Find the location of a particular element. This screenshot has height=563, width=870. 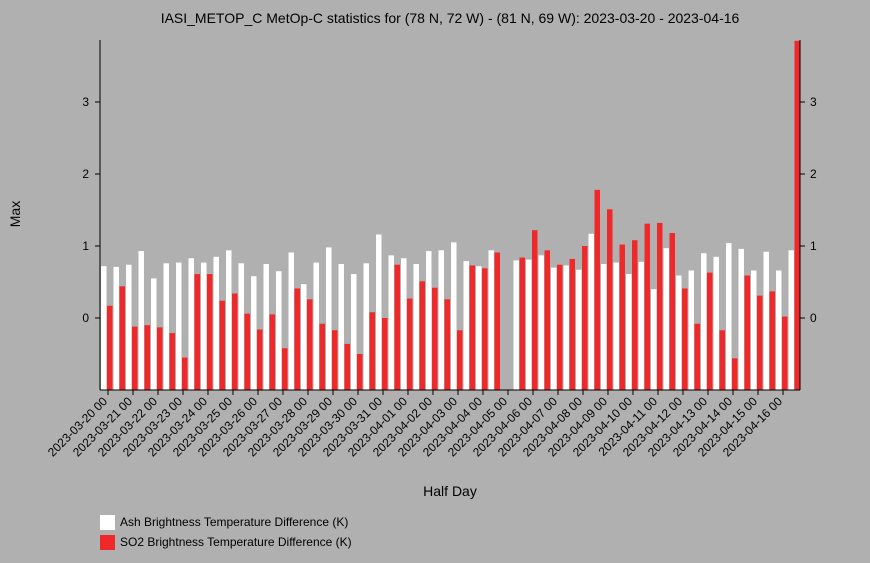

y-tick-label-left-2: 2 is located at coordinates (85, 174).